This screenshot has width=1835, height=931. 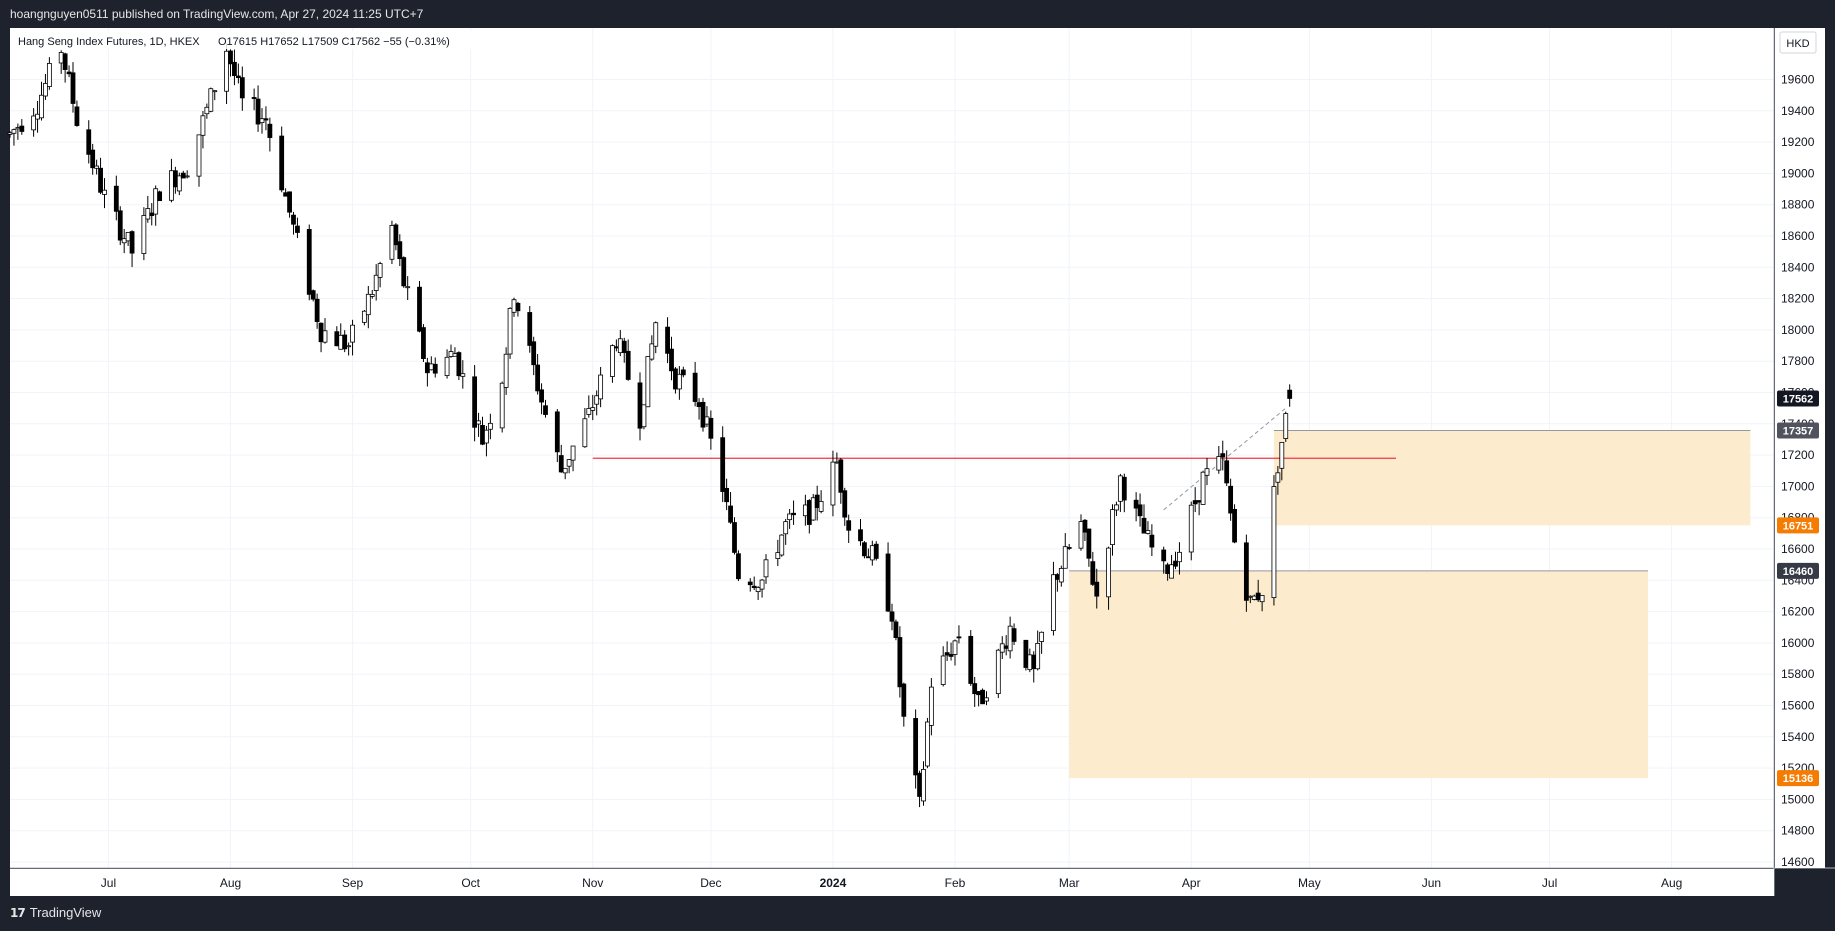 I want to click on price-label: 16460, so click(x=1798, y=572).